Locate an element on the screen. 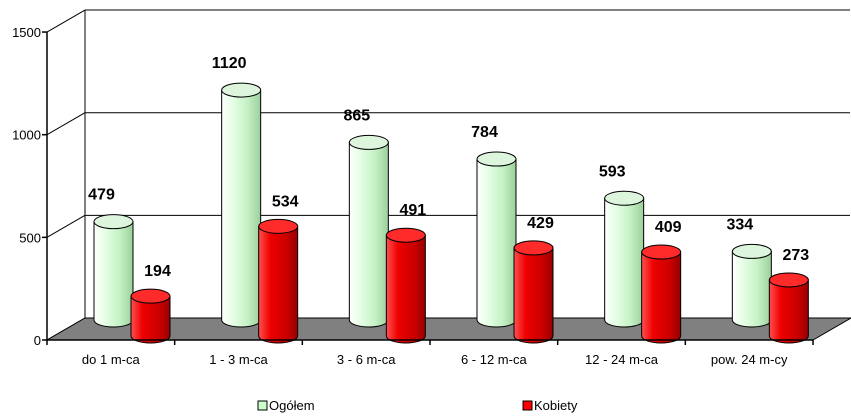 The height and width of the screenshot is (417, 851). x-tick-label: pow. 24 m-cy is located at coordinates (749, 359).